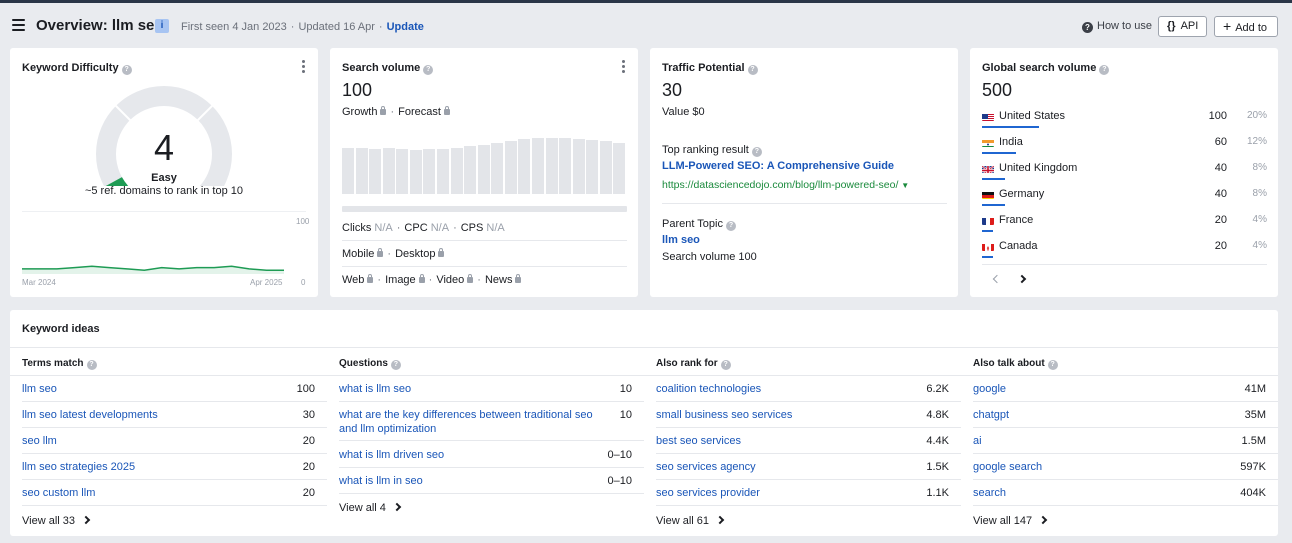 Image resolution: width=1292 pixels, height=543 pixels. I want to click on country-volume: 40, so click(1220, 194).